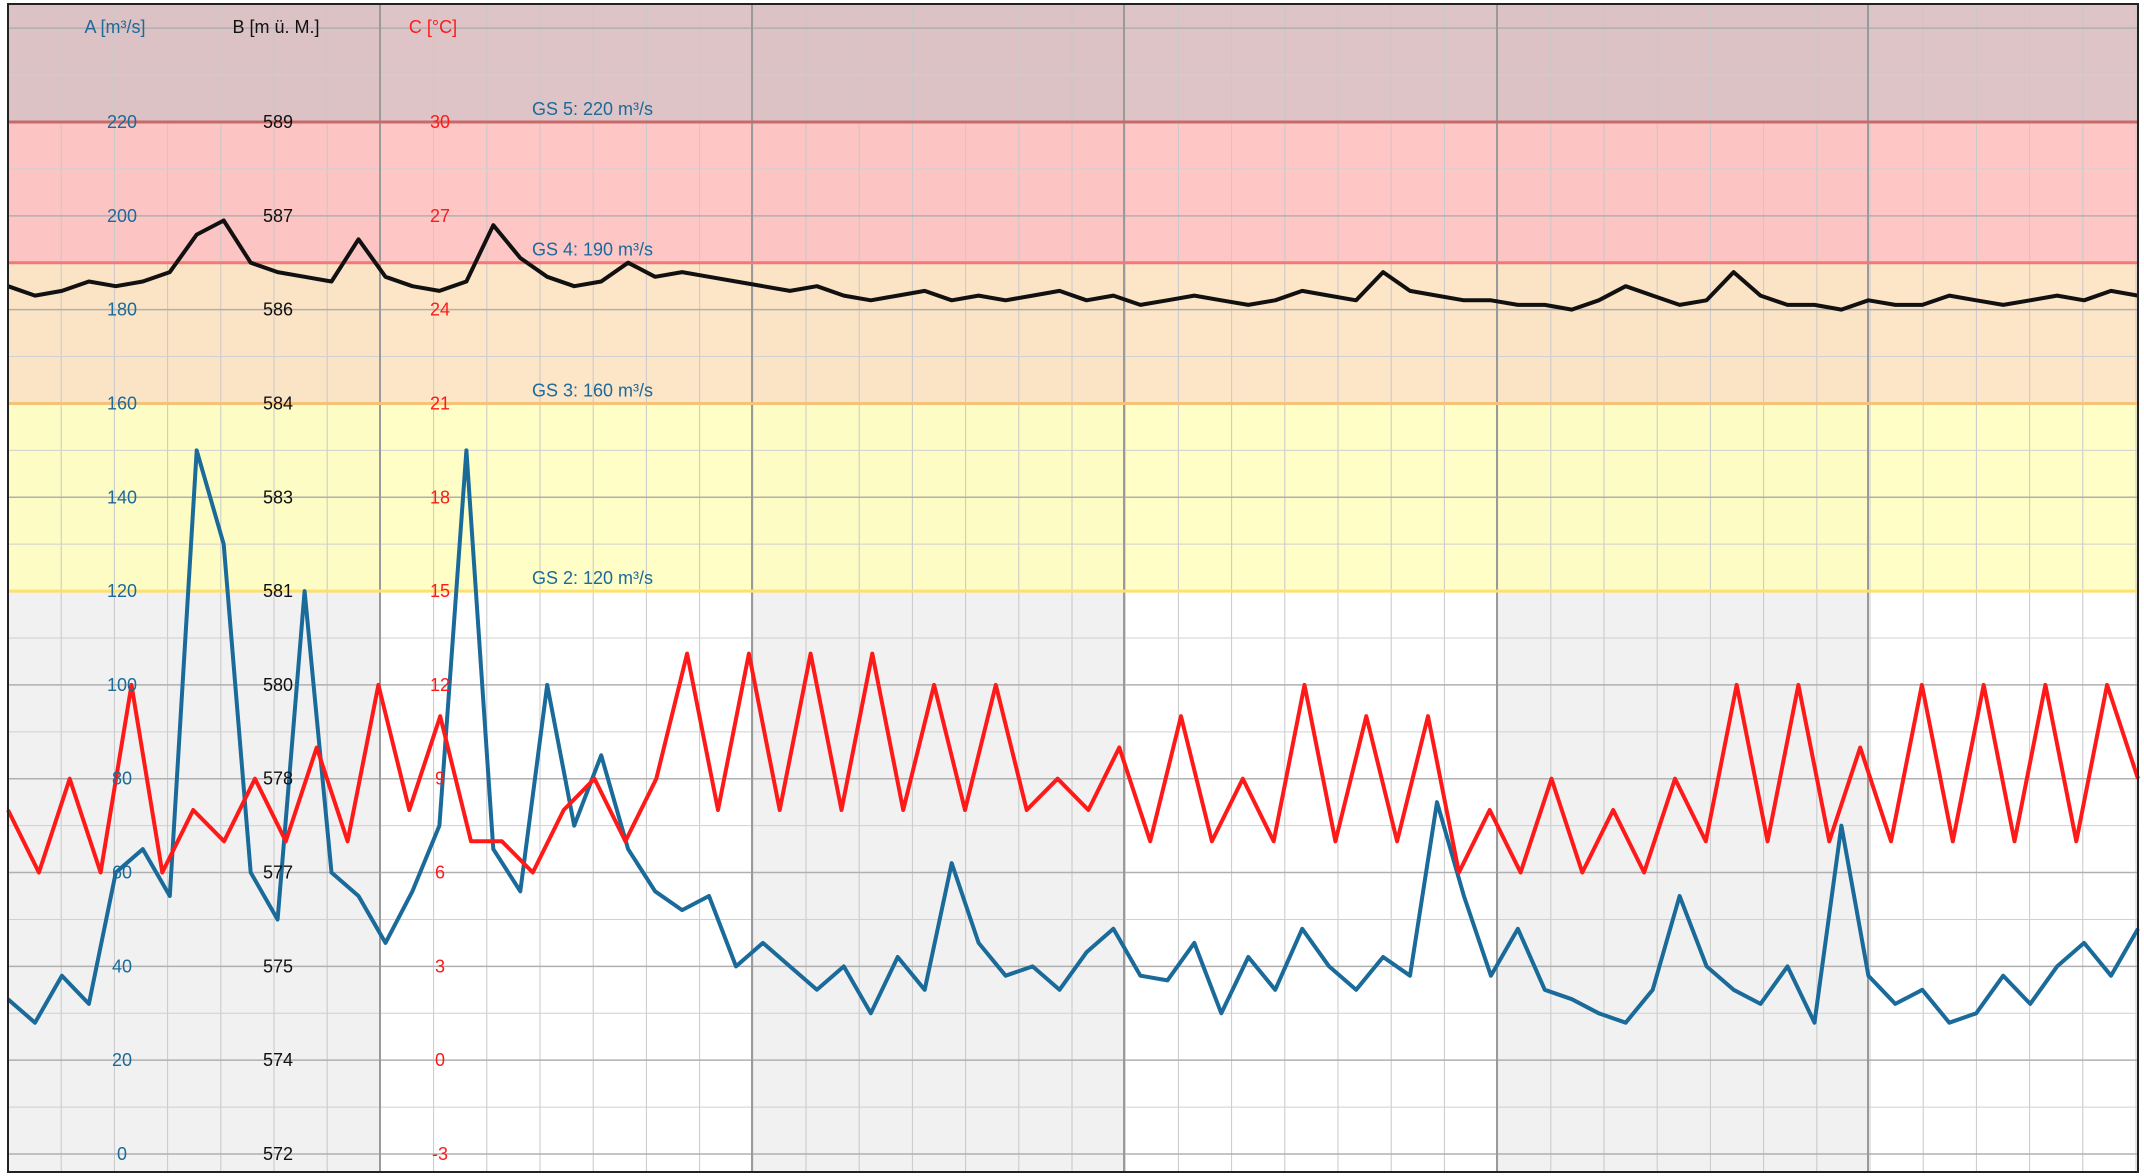 The height and width of the screenshot is (1176, 2144). Describe the element at coordinates (440, 216) in the screenshot. I see `tick-label-c: 27` at that location.